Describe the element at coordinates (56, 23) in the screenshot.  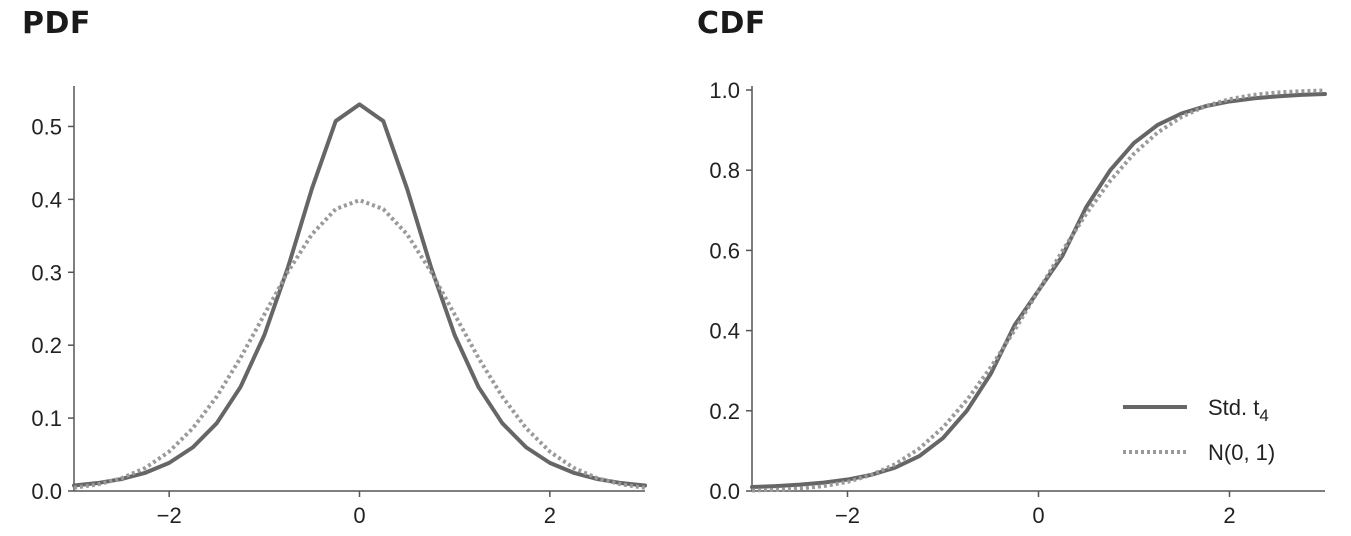
I see `pdf-title: PDF` at that location.